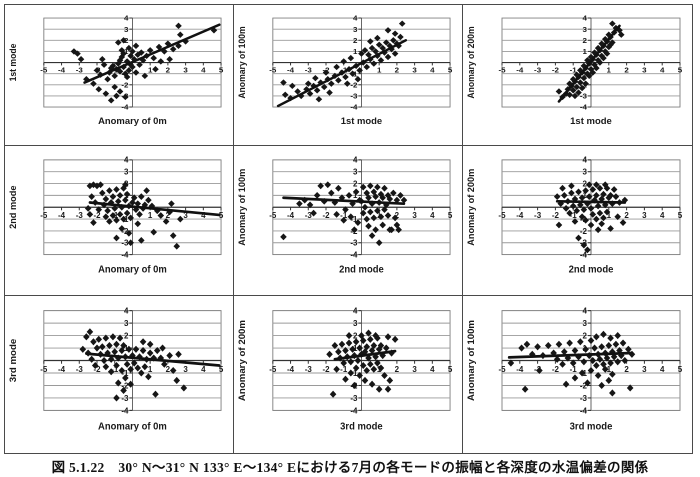 This screenshot has height=477, width=700. What do you see at coordinates (80, 70) in the screenshot?
I see `x-tick-label: -3` at bounding box center [80, 70].